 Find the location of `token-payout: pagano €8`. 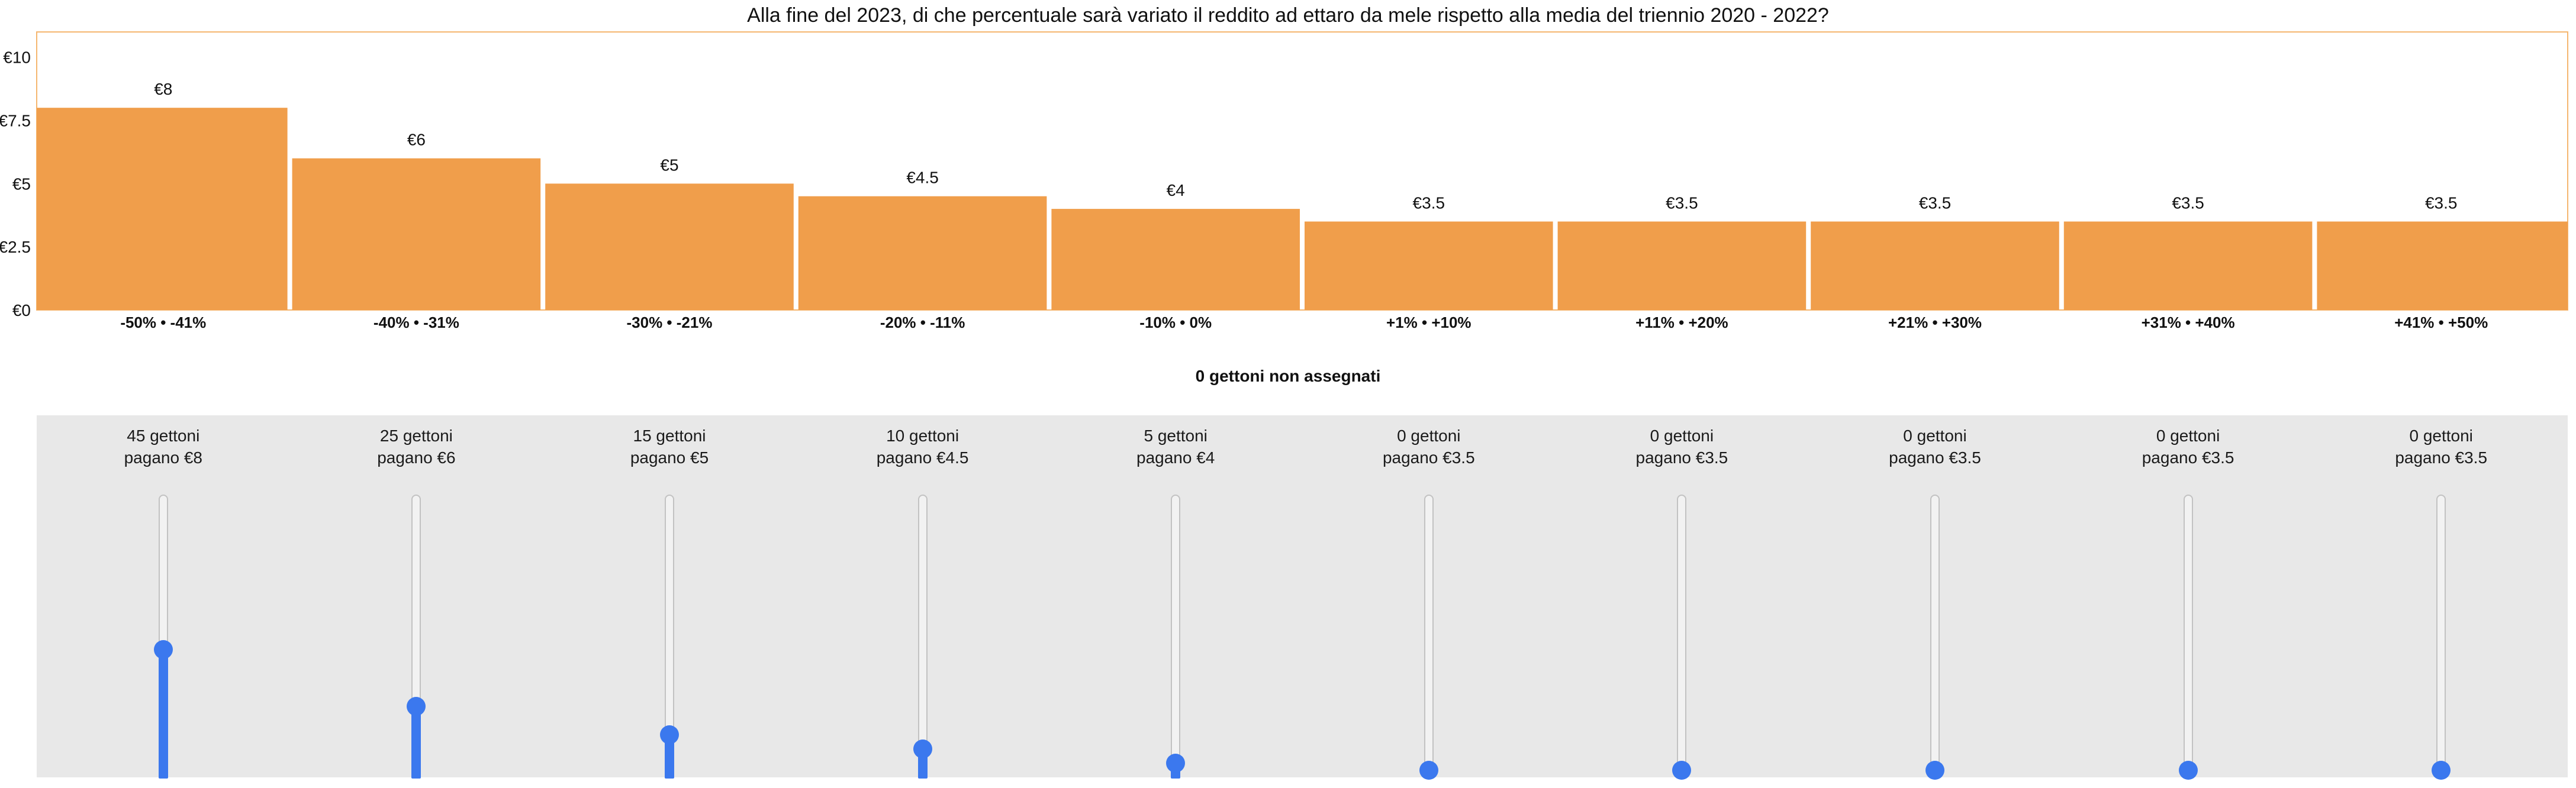

token-payout: pagano €8 is located at coordinates (163, 457).